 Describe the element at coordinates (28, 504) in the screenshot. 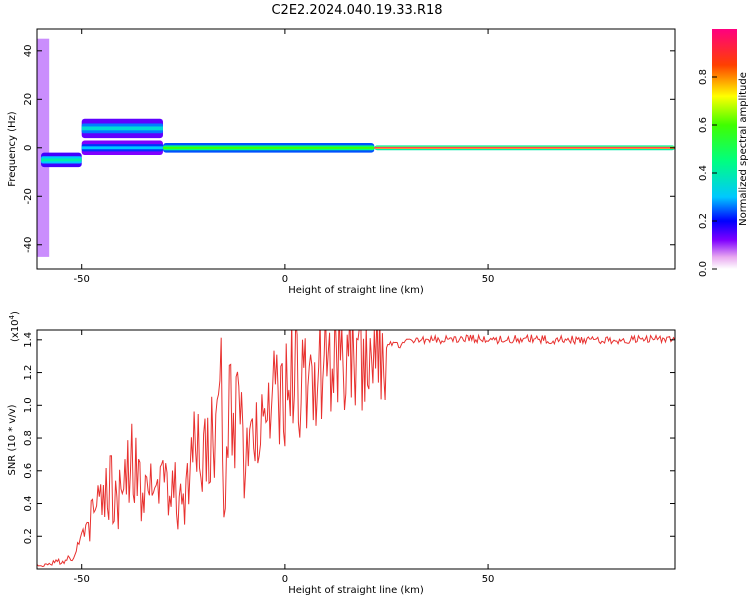

I see `y-tick-label: 0.4` at that location.